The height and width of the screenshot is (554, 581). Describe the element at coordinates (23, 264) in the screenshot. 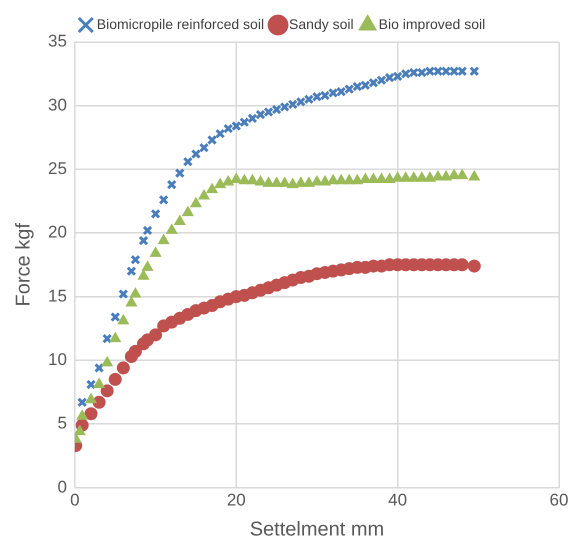

I see `y-axis-title: Force kgf` at that location.